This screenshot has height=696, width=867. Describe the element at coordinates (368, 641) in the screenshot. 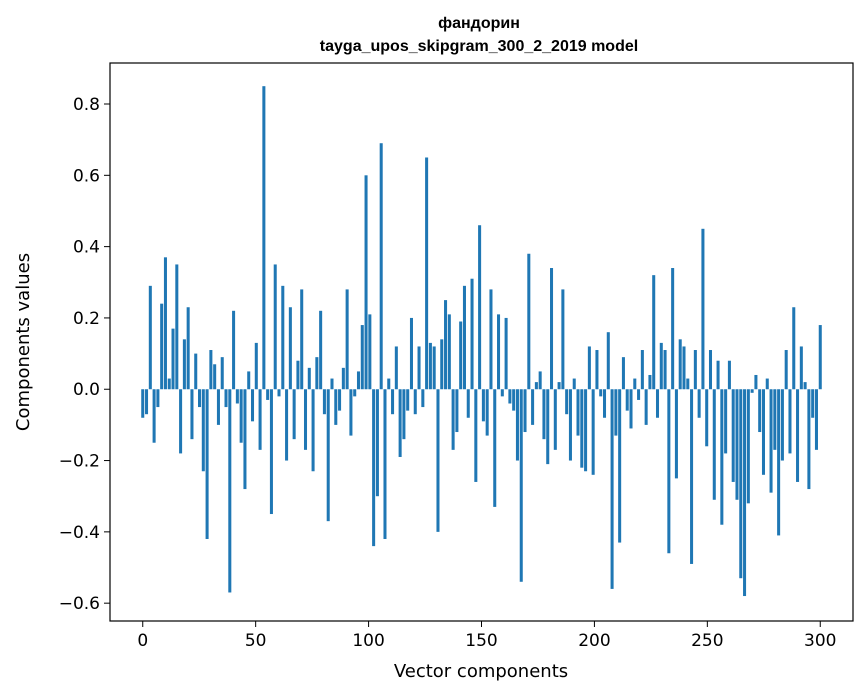

I see `x-tick-label: 100` at that location.